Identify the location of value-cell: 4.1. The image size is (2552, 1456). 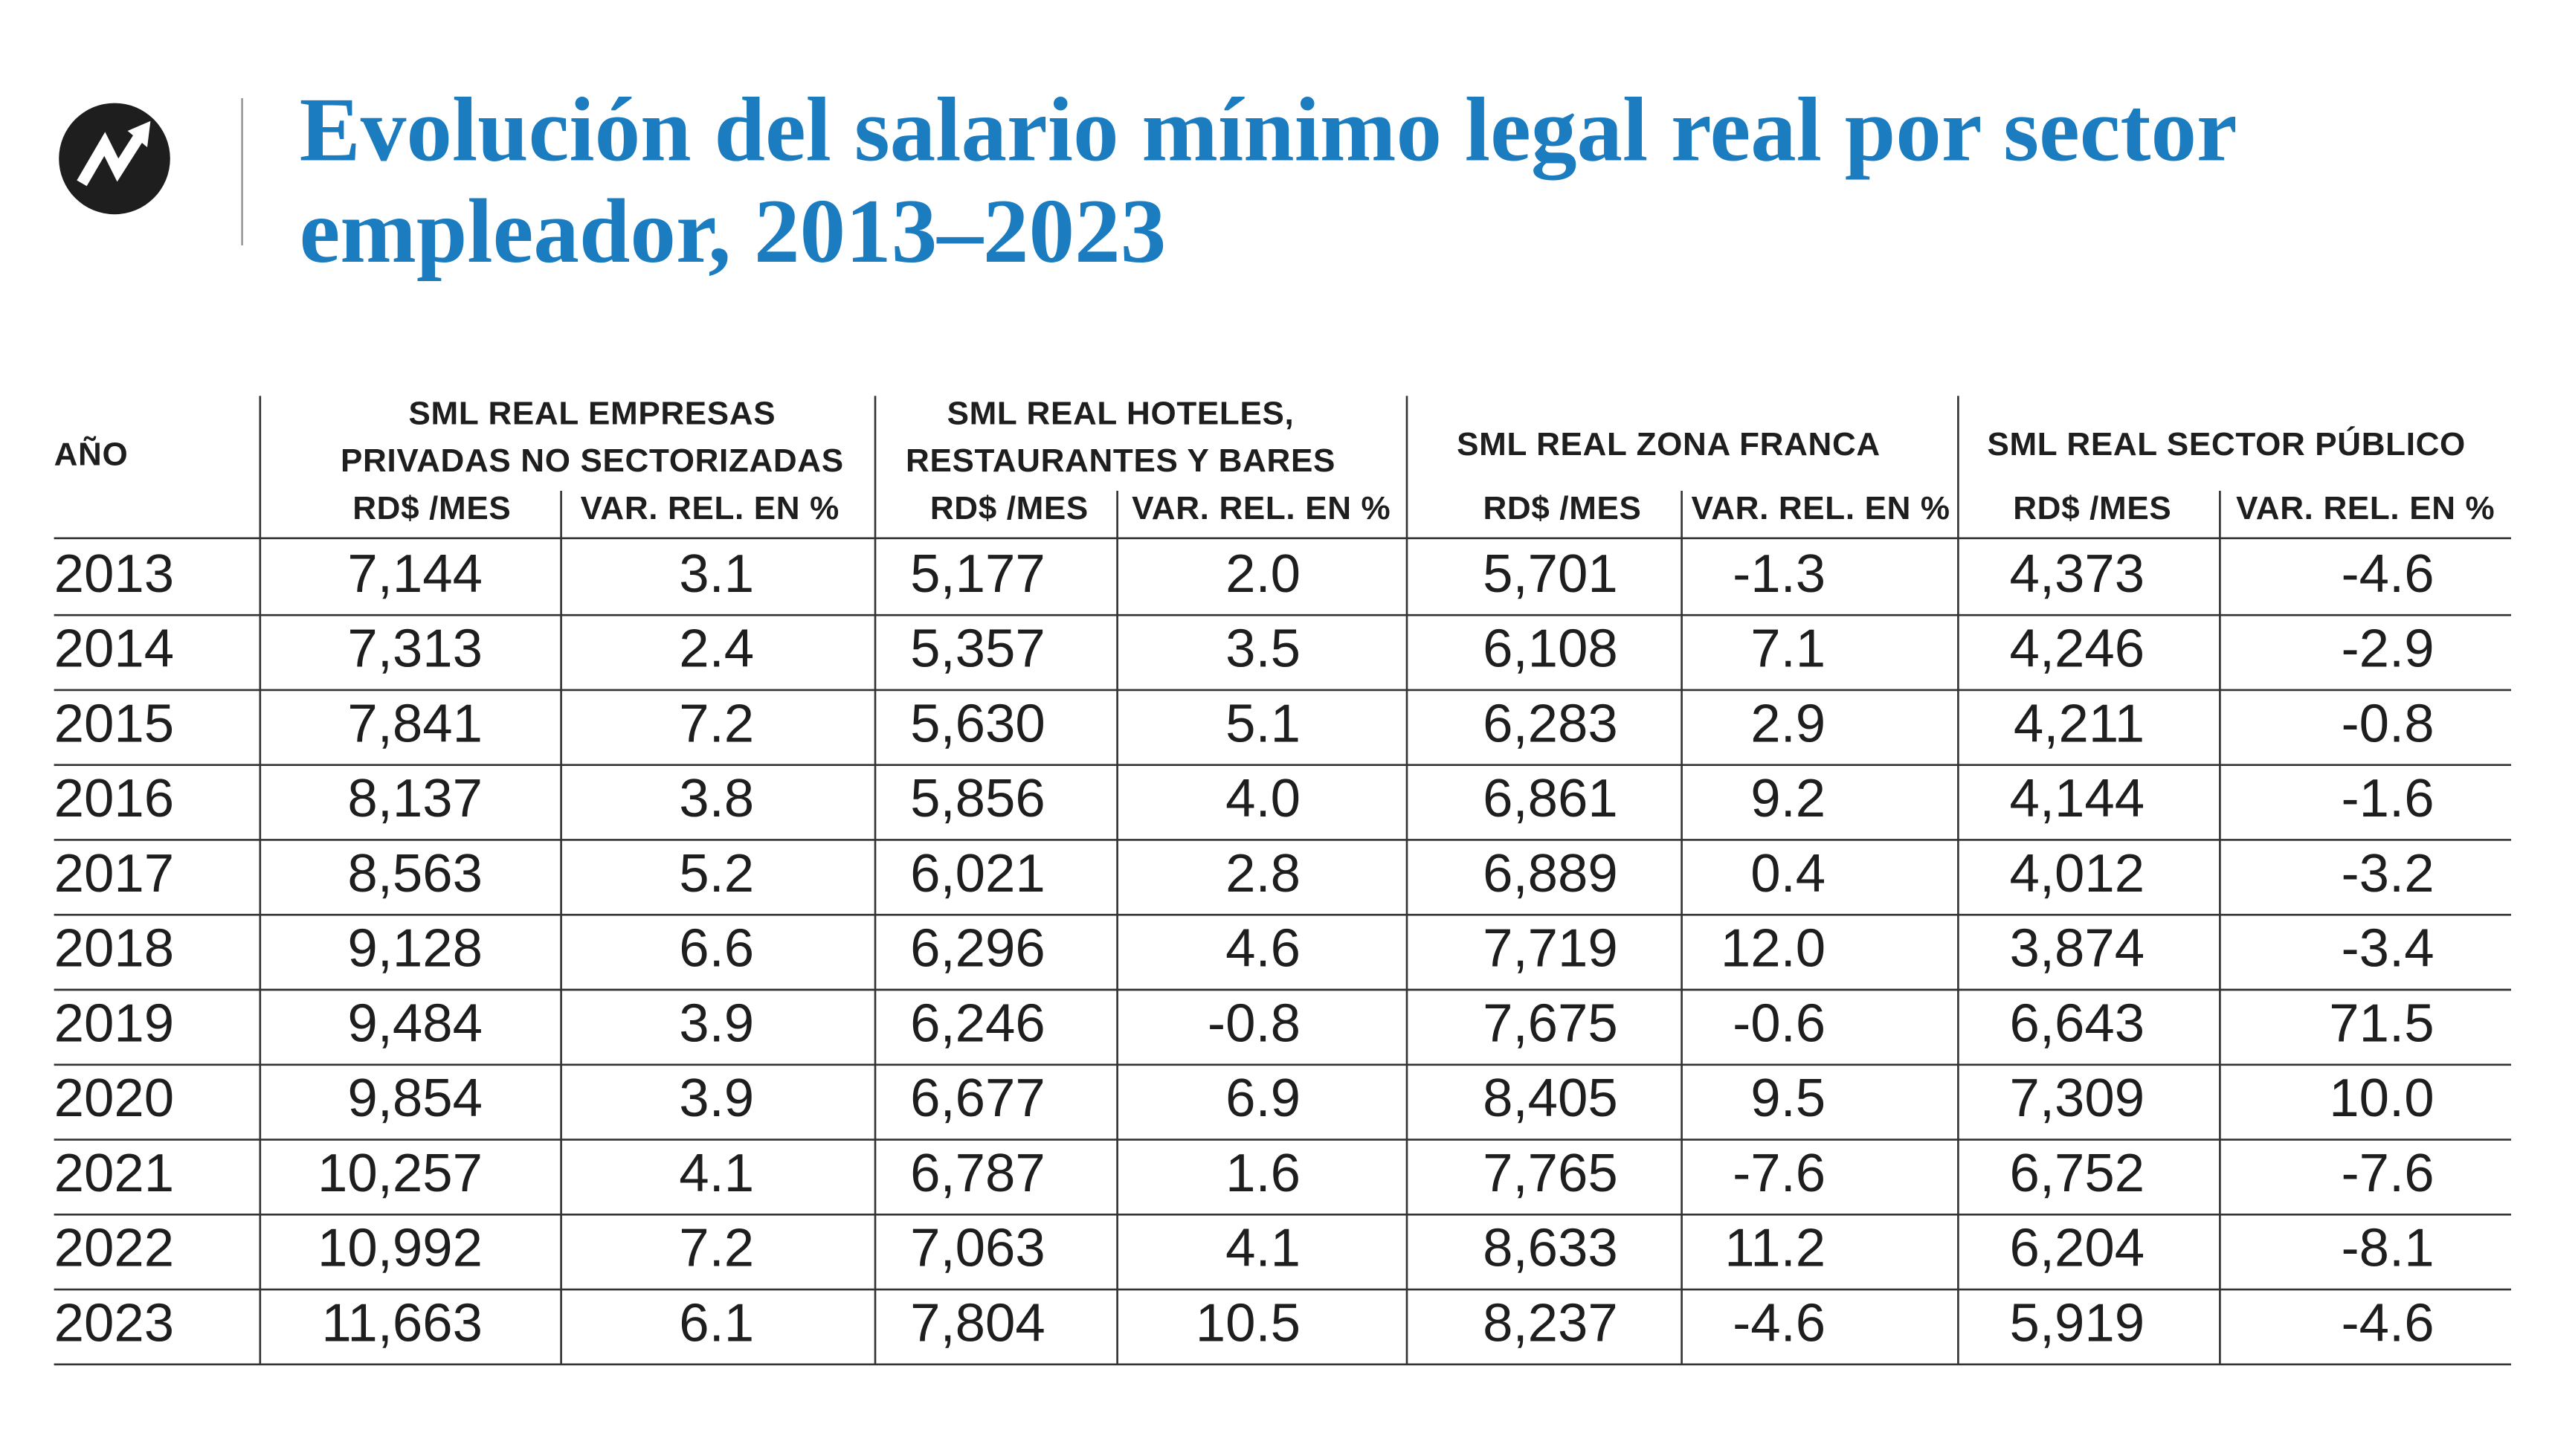
(1263, 1248).